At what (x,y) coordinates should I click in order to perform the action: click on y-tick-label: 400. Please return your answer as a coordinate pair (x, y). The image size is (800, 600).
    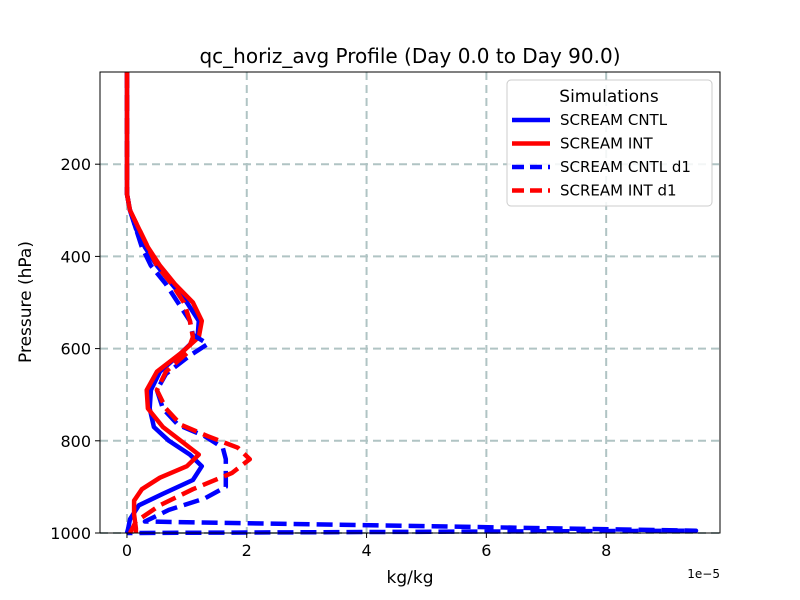
    Looking at the image, I should click on (75, 256).